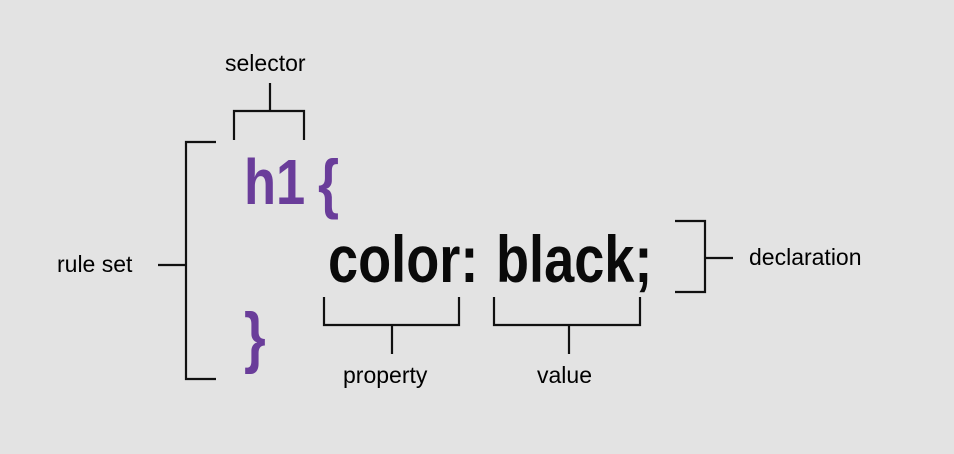  What do you see at coordinates (265, 63) in the screenshot?
I see `selector-label: selector` at bounding box center [265, 63].